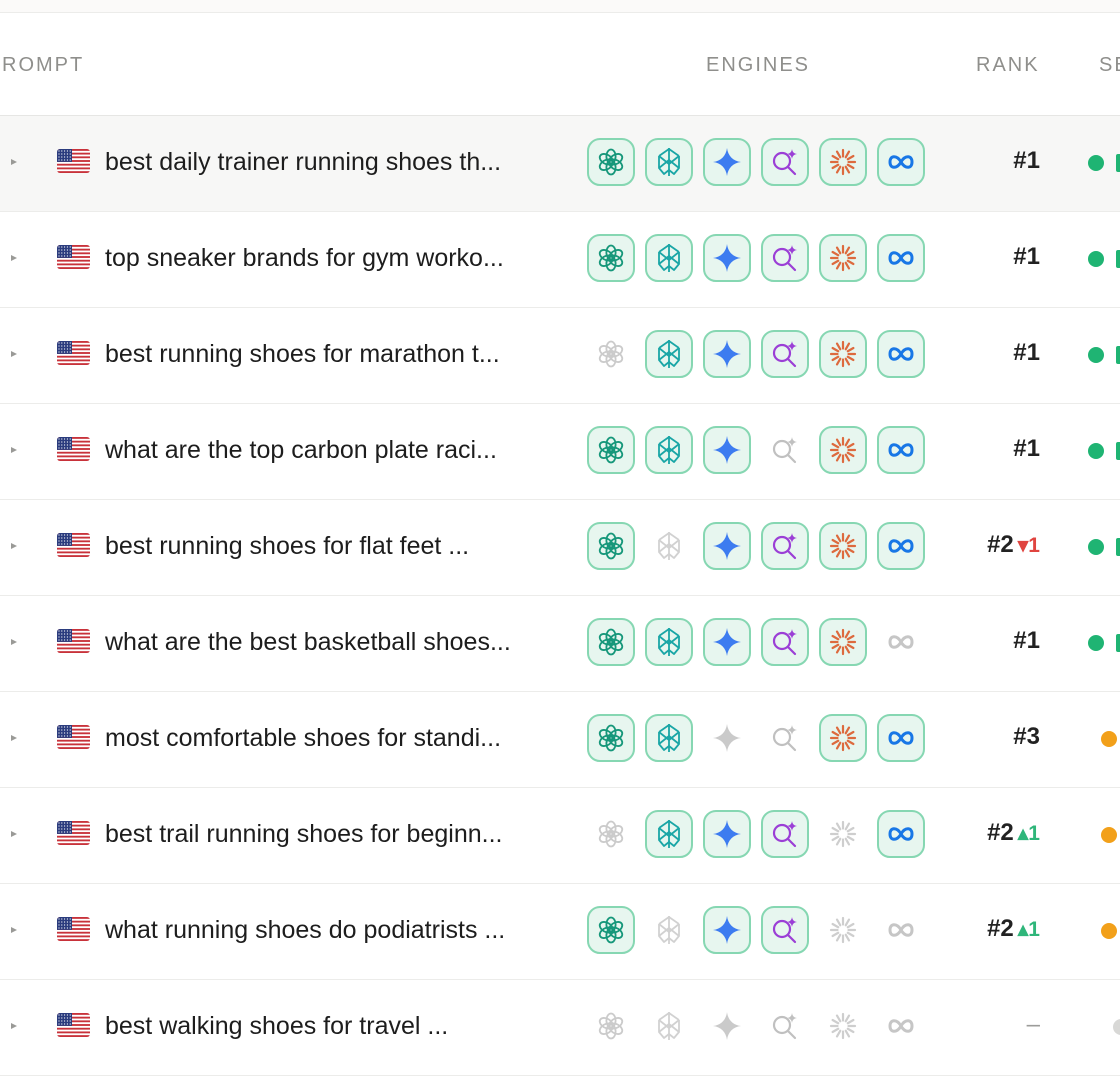 The width and height of the screenshot is (1120, 1076). I want to click on rank-value: #2 ▾1, so click(1013, 545).